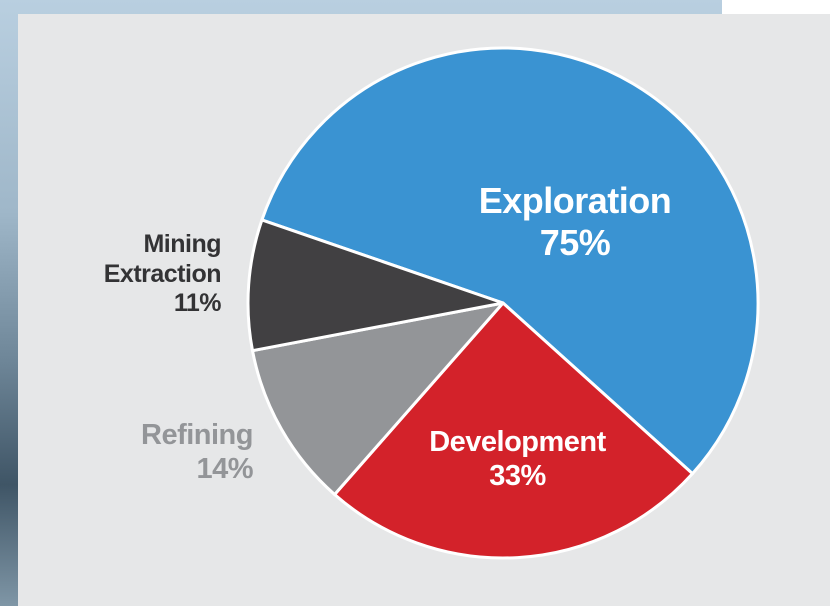  Describe the element at coordinates (224, 469) in the screenshot. I see `value-label: 14%` at that location.